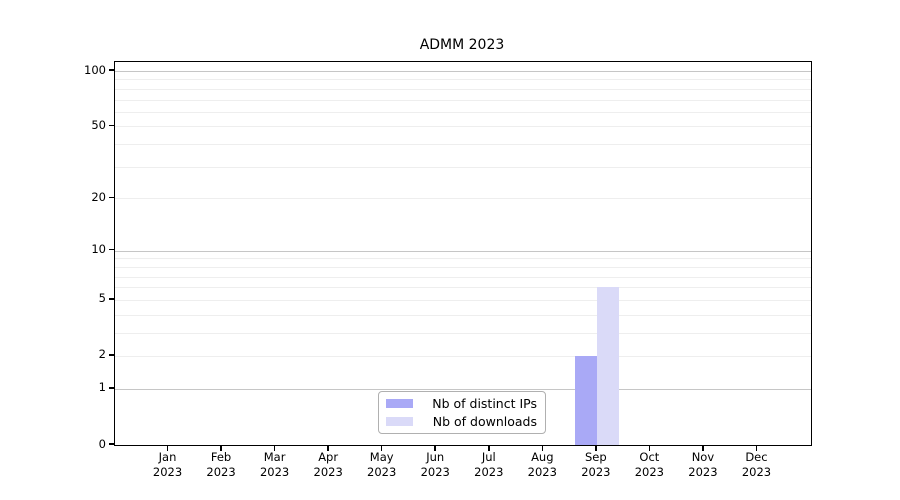  Describe the element at coordinates (484, 421) in the screenshot. I see `legend-label-downloads: Nb of downloads` at that location.